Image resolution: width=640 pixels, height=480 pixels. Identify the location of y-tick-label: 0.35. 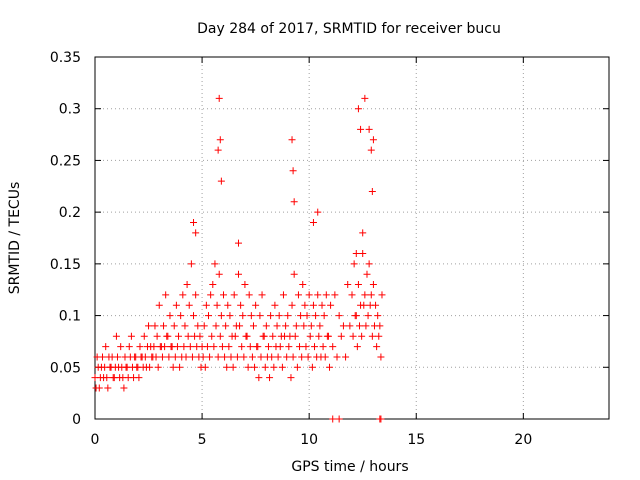
(65, 58).